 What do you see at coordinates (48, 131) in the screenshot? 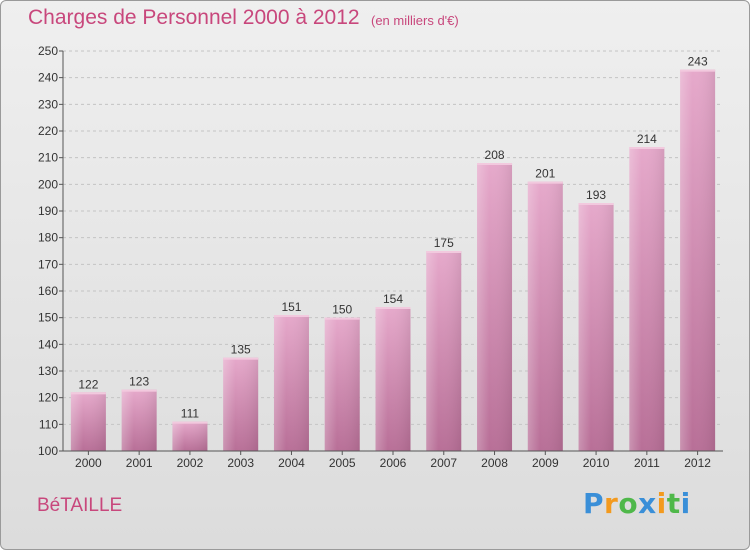
I see `y-tick-label: 220` at bounding box center [48, 131].